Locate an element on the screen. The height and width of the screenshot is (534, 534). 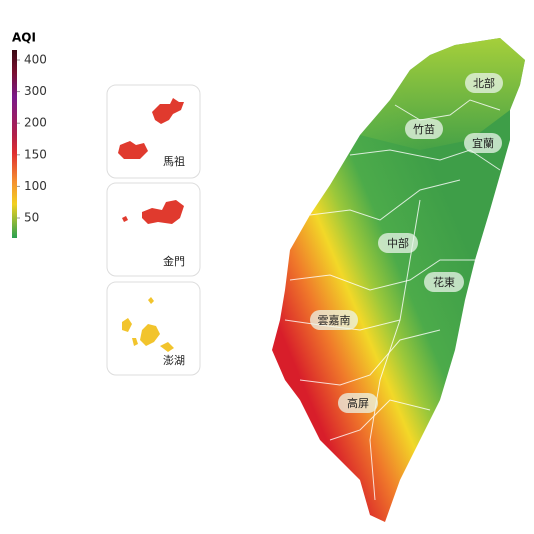
legend-title: AQI is located at coordinates (24, 38).